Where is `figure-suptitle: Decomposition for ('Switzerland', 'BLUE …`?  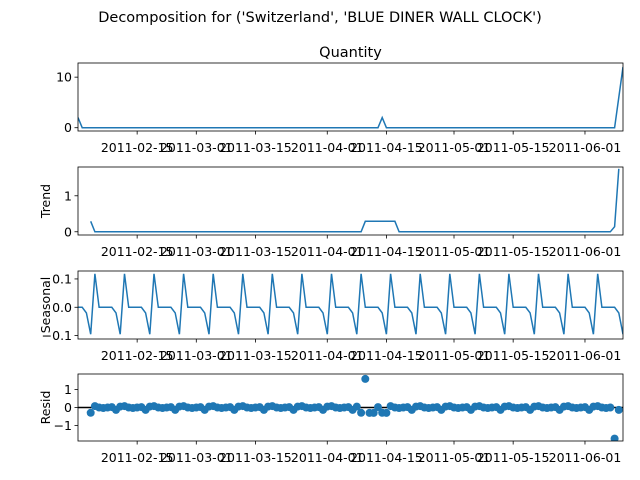 figure-suptitle: Decomposition for ('Switzerland', 'BLUE … is located at coordinates (319, 18).